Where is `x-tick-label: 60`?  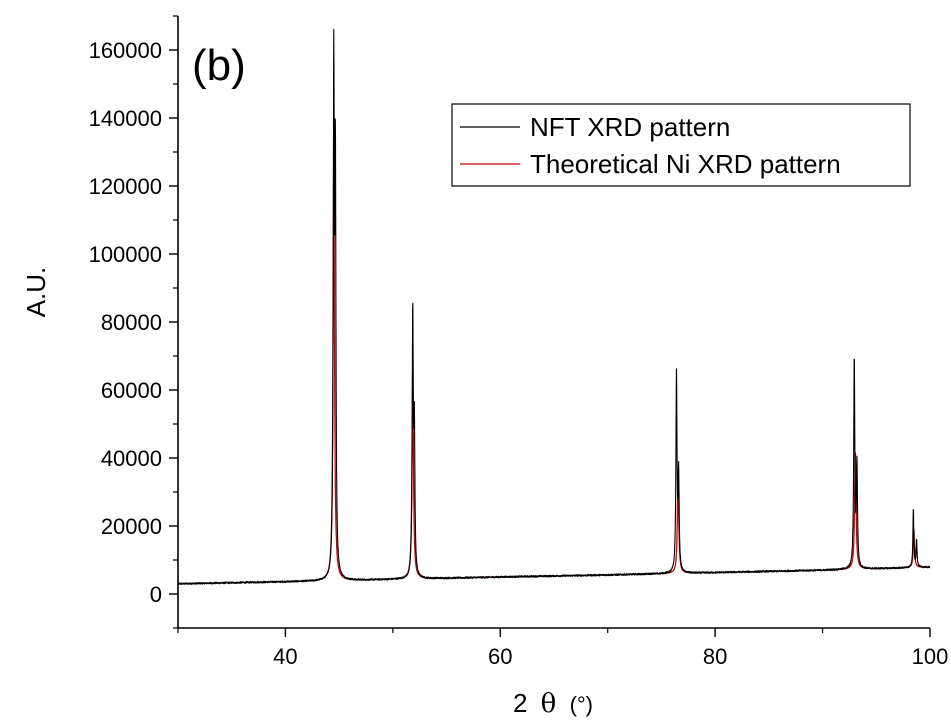
x-tick-label: 60 is located at coordinates (500, 656).